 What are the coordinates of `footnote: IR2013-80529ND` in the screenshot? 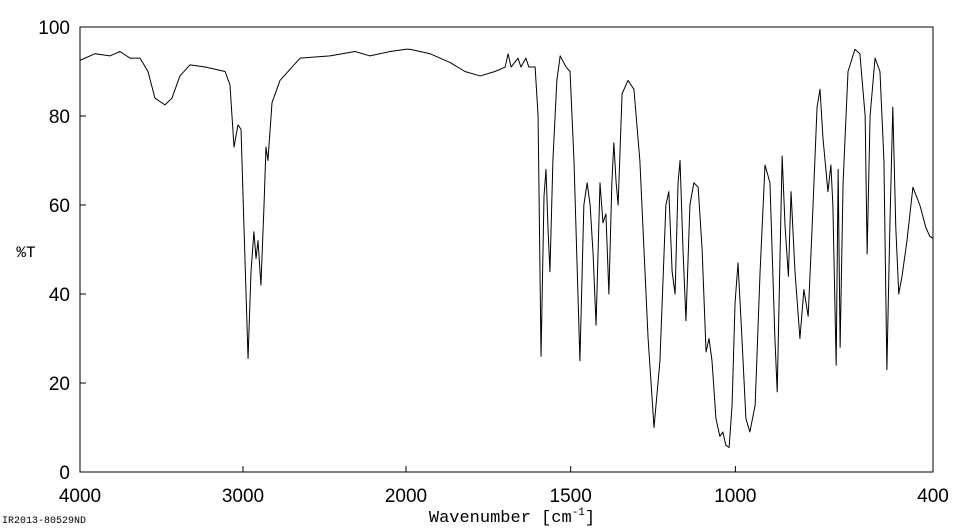 It's located at (44, 521).